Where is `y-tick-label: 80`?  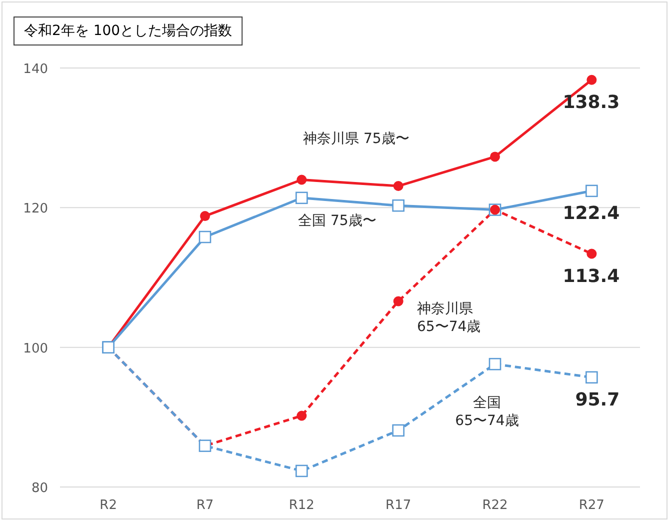 y-tick-label: 80 is located at coordinates (39, 488).